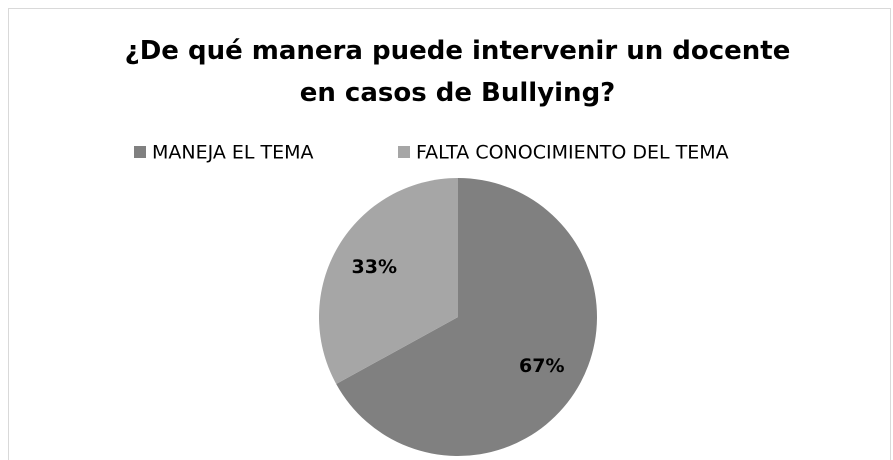 This screenshot has height=460, width=893. I want to click on data-label: 67%, so click(541, 366).